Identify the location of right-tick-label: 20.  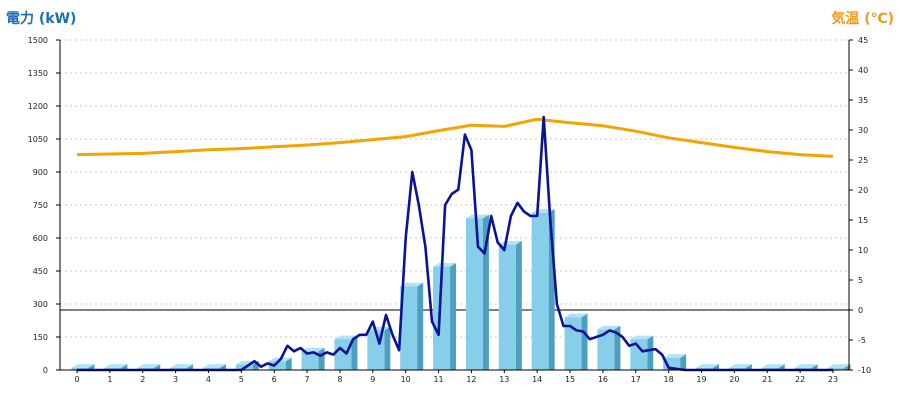
(863, 190).